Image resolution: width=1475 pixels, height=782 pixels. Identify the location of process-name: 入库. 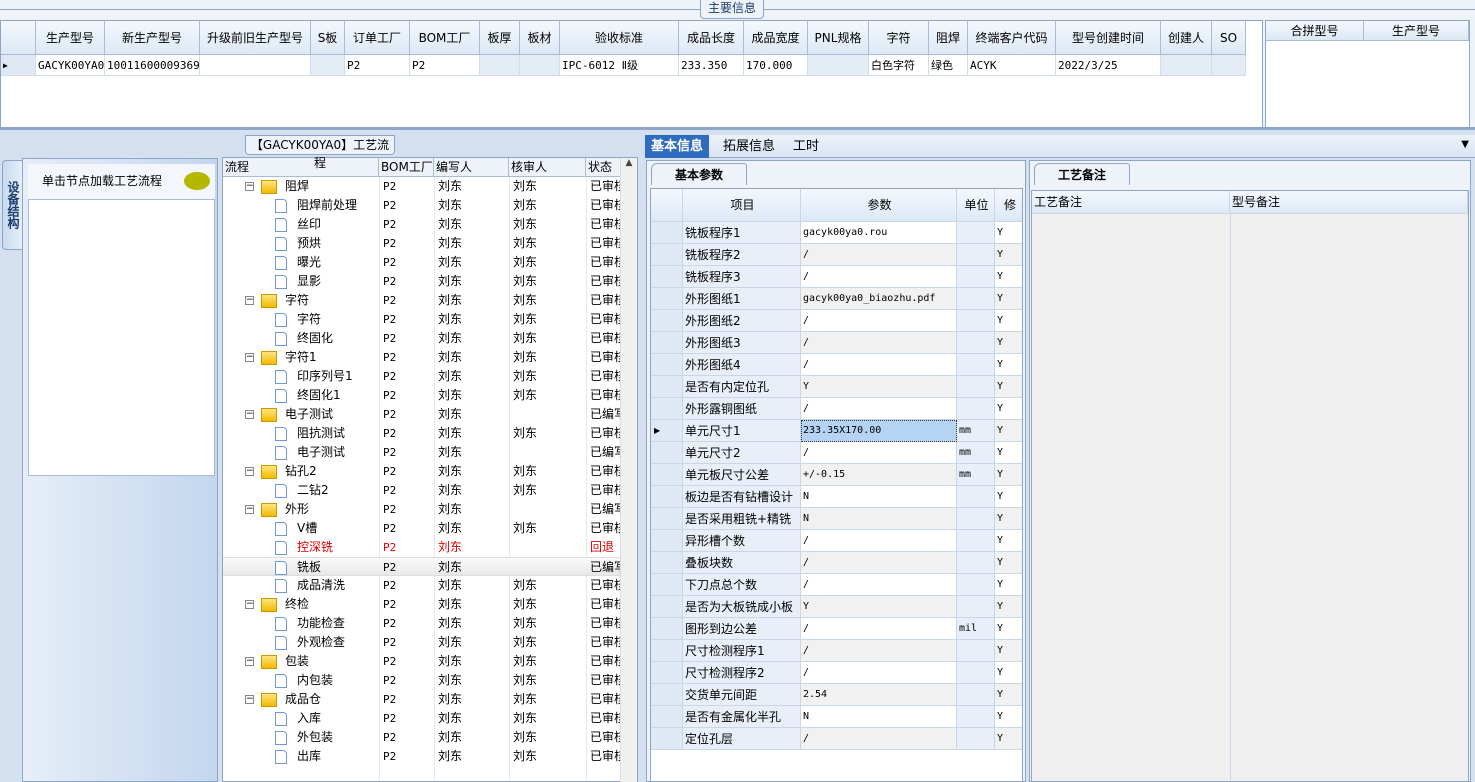
(309, 718).